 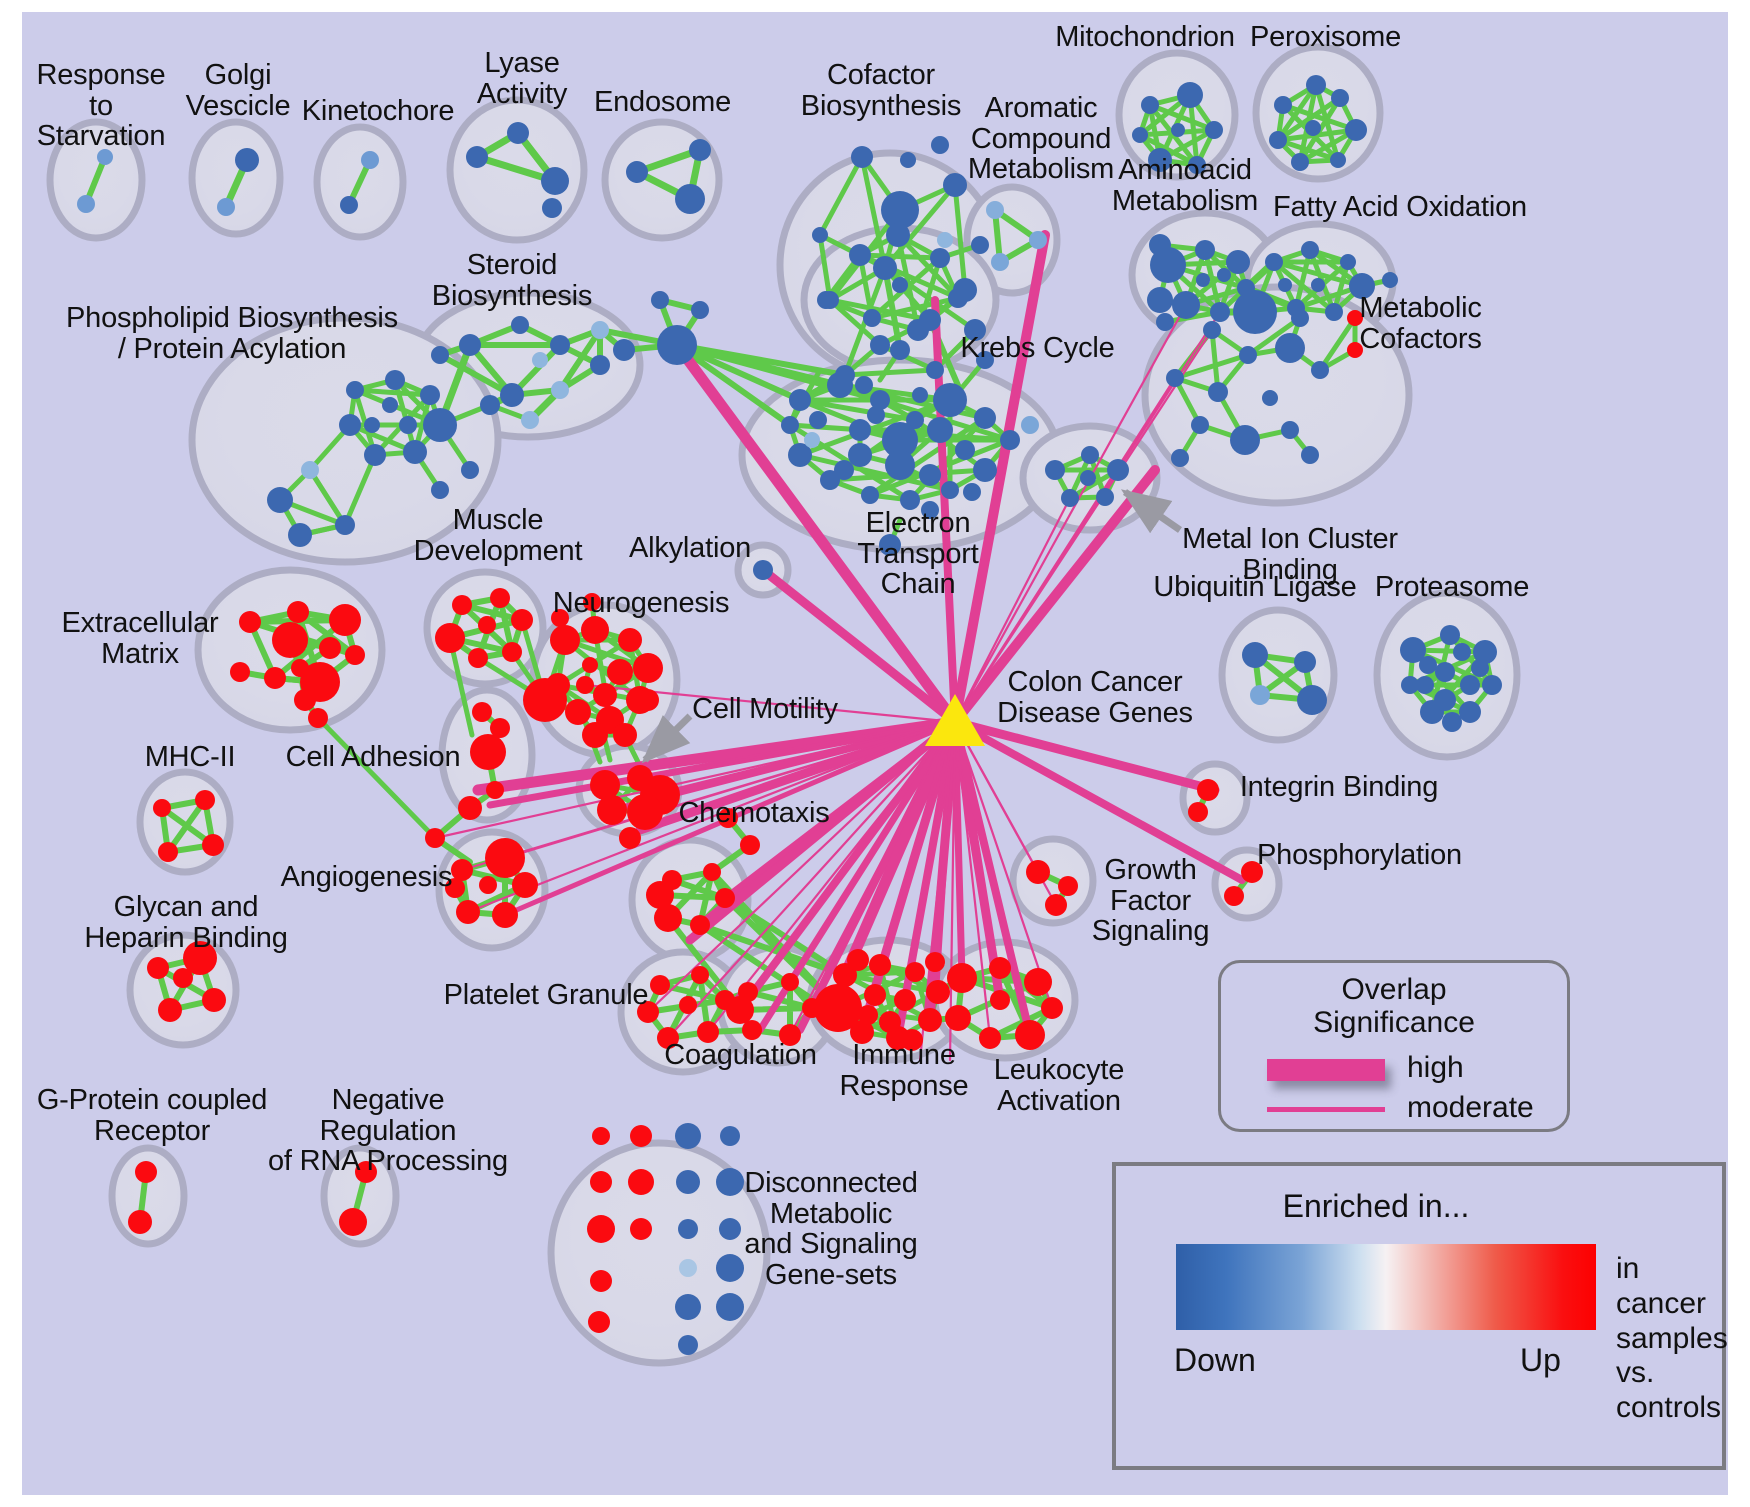 I want to click on overlap-moderate-label: moderate, so click(x=1470, y=1107).